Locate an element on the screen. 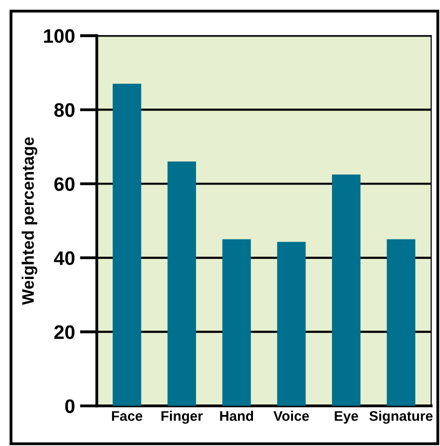  y-axis-title: Weighted percentage is located at coordinates (30, 221).